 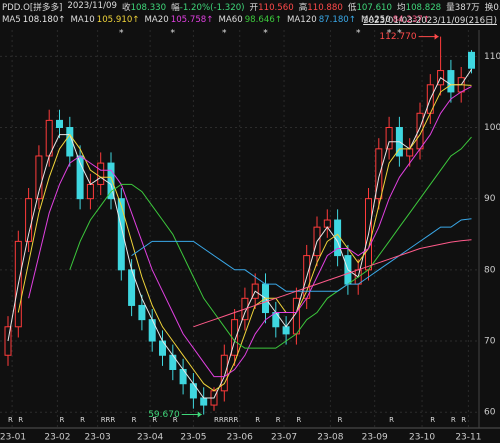 I want to click on y-tick-label: 70, so click(x=490, y=342).